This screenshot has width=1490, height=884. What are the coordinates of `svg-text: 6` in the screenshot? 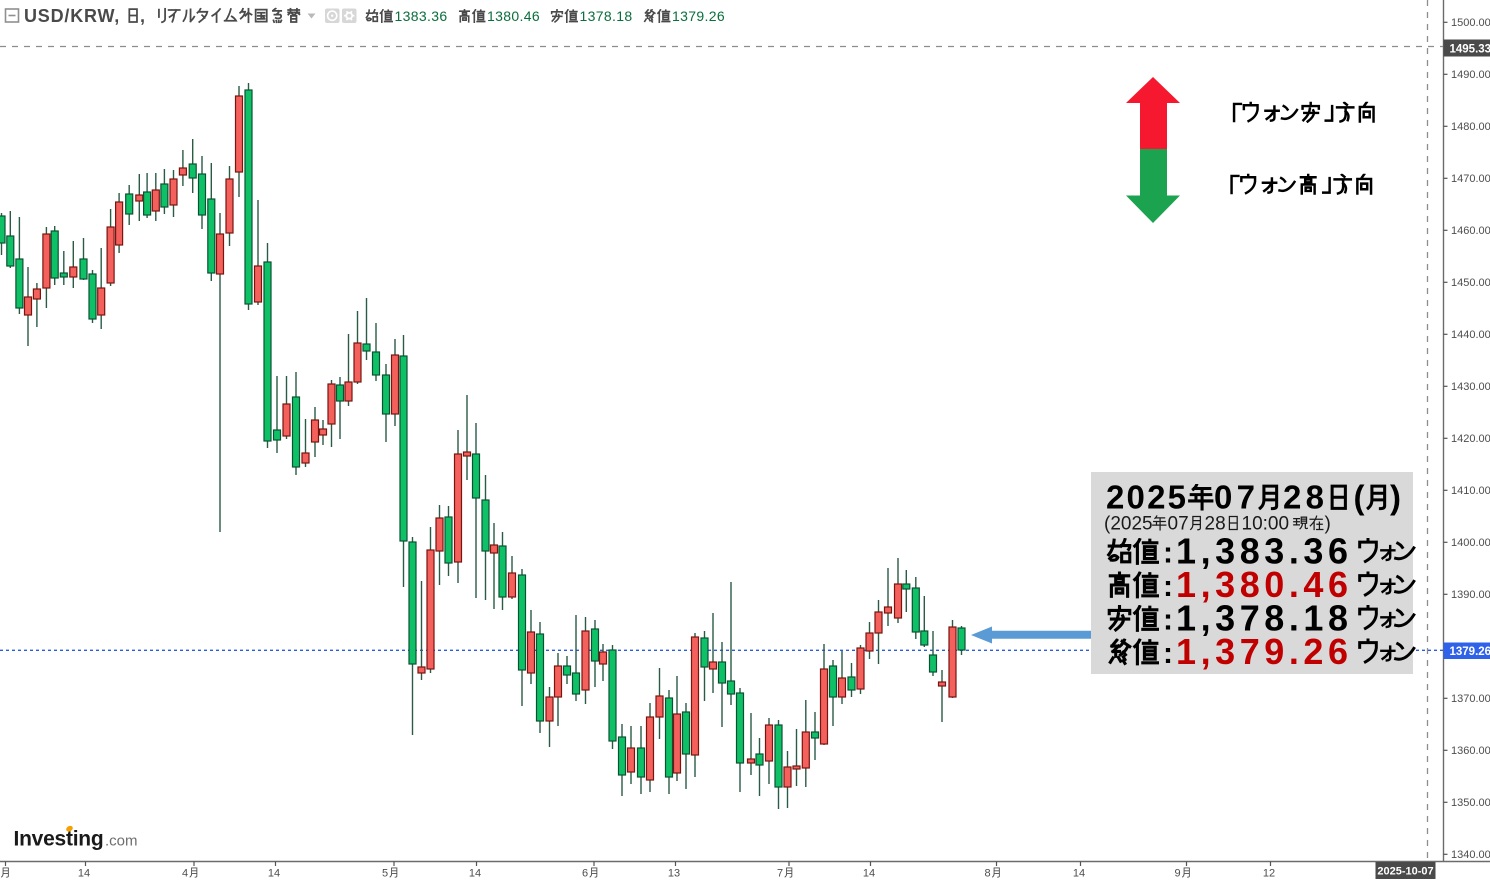 It's located at (585, 874).